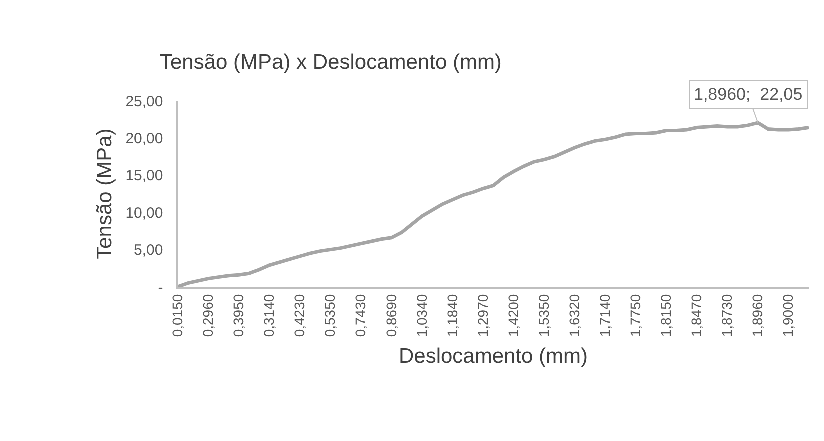 Image resolution: width=824 pixels, height=441 pixels. I want to click on x-tick-label: 0,5350, so click(330, 316).